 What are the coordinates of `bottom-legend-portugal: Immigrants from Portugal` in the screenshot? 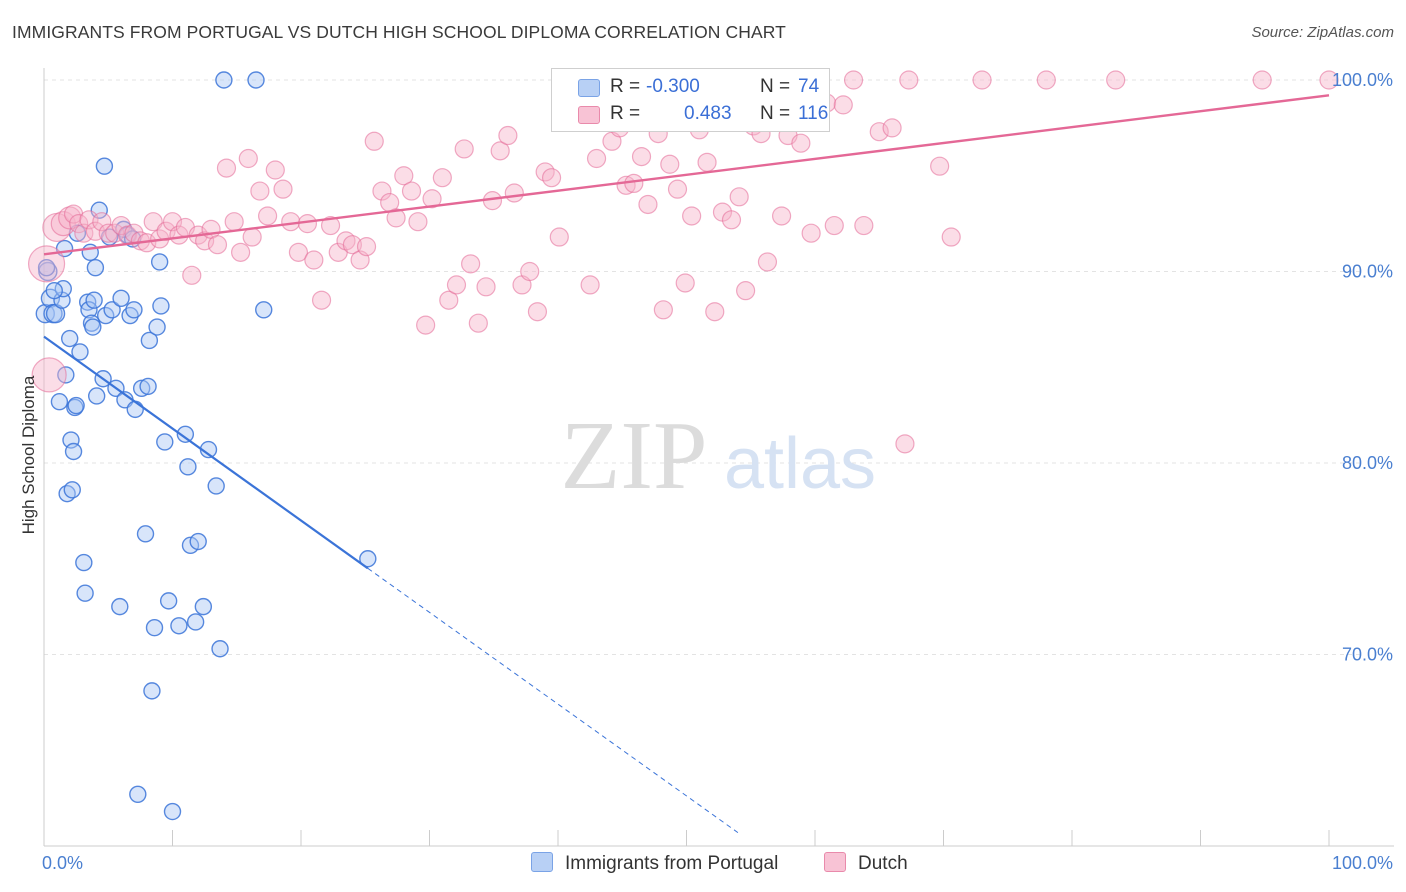 It's located at (654, 863).